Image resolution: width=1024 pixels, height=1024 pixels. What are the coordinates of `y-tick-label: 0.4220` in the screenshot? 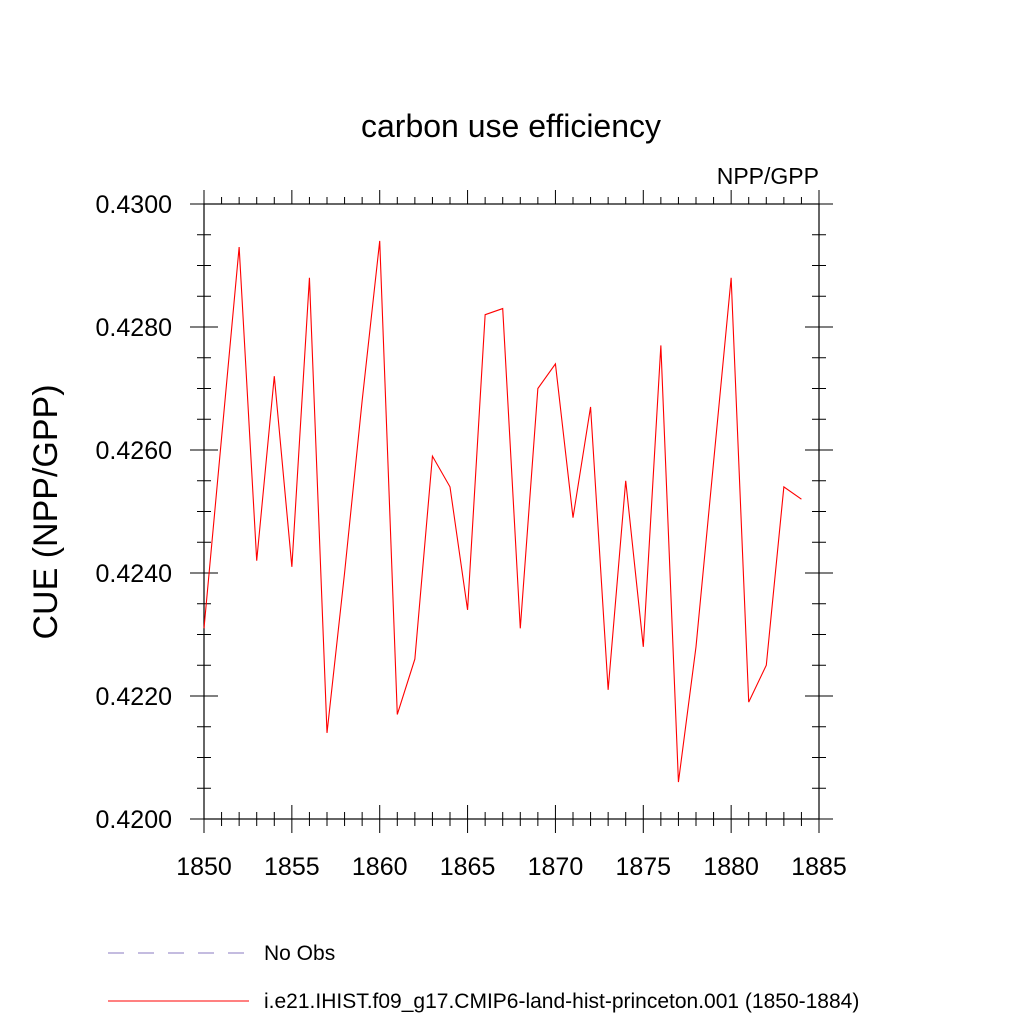 It's located at (134, 697).